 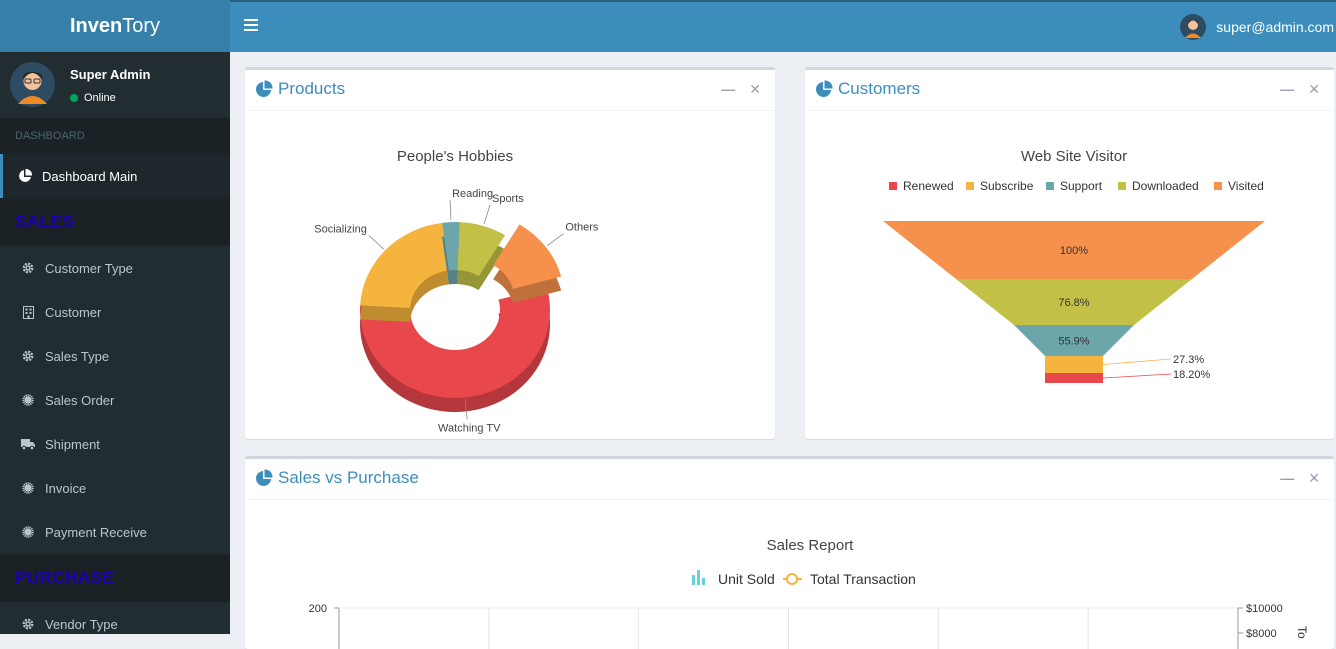 I want to click on products-box-header: Products — ✕, so click(x=510, y=90).